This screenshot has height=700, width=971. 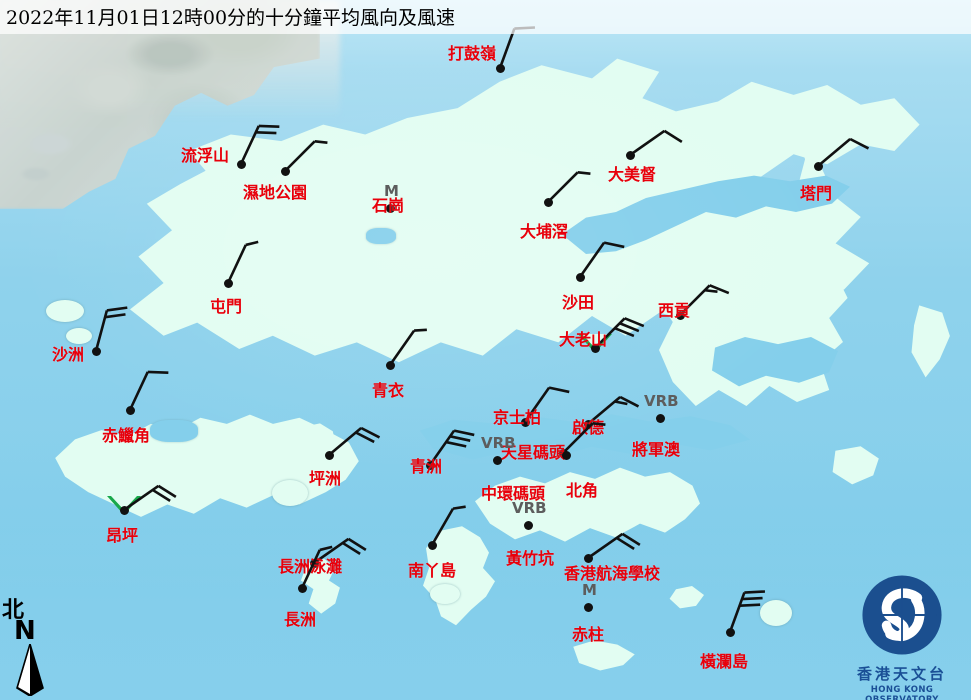 I want to click on station-label: 流浮山, so click(x=205, y=155).